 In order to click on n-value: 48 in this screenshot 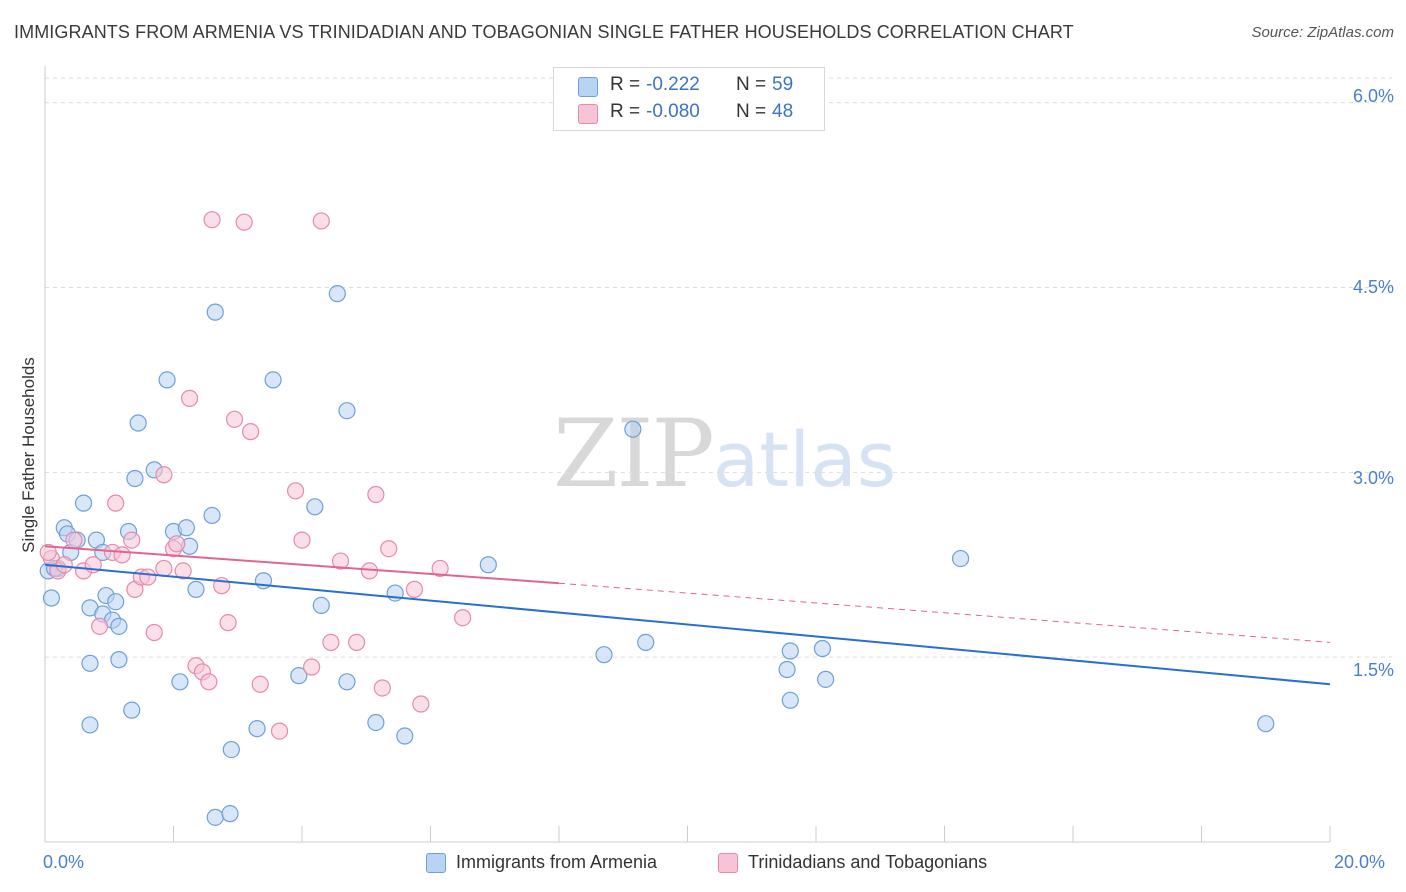, I will do `click(783, 111)`.